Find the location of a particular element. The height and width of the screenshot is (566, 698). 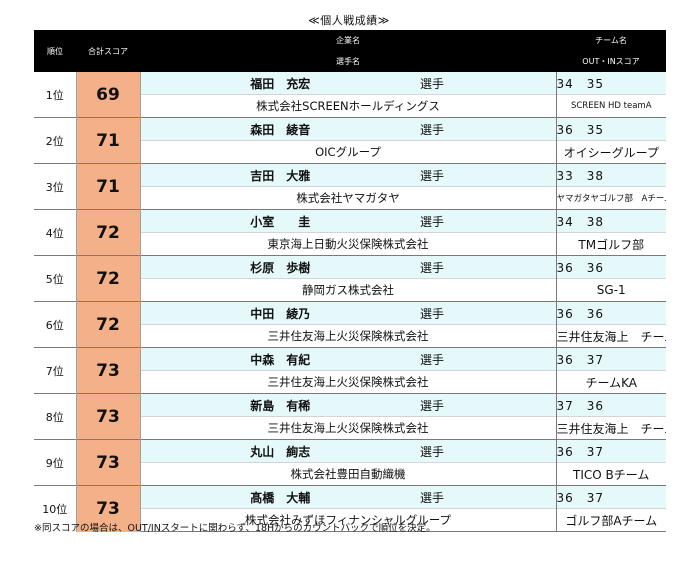

table-row-sub: 株式会社豊田自動織機 TICO Bチーム is located at coordinates (350, 474).